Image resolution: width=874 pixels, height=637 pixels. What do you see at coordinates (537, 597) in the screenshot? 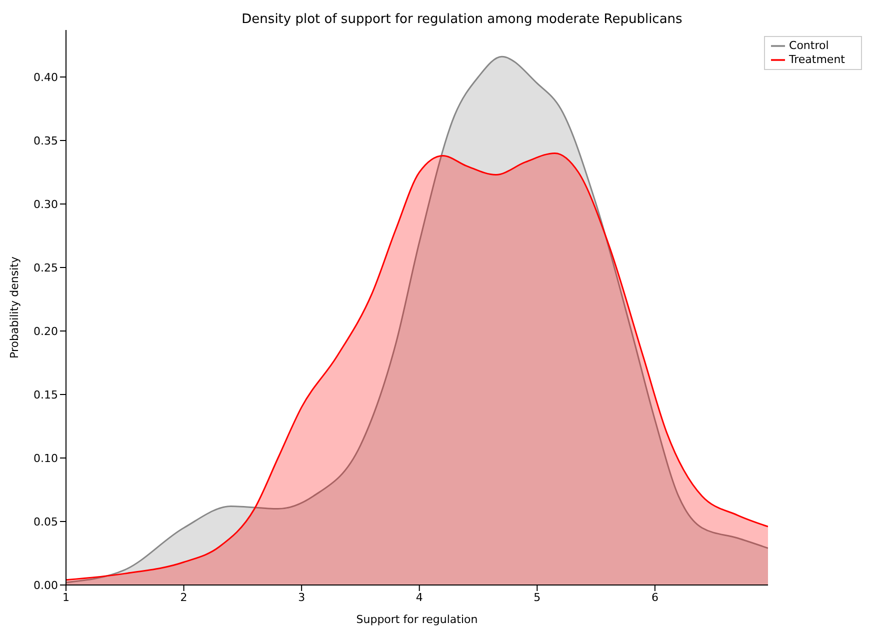
I see `x-tick-label: 5` at bounding box center [537, 597].